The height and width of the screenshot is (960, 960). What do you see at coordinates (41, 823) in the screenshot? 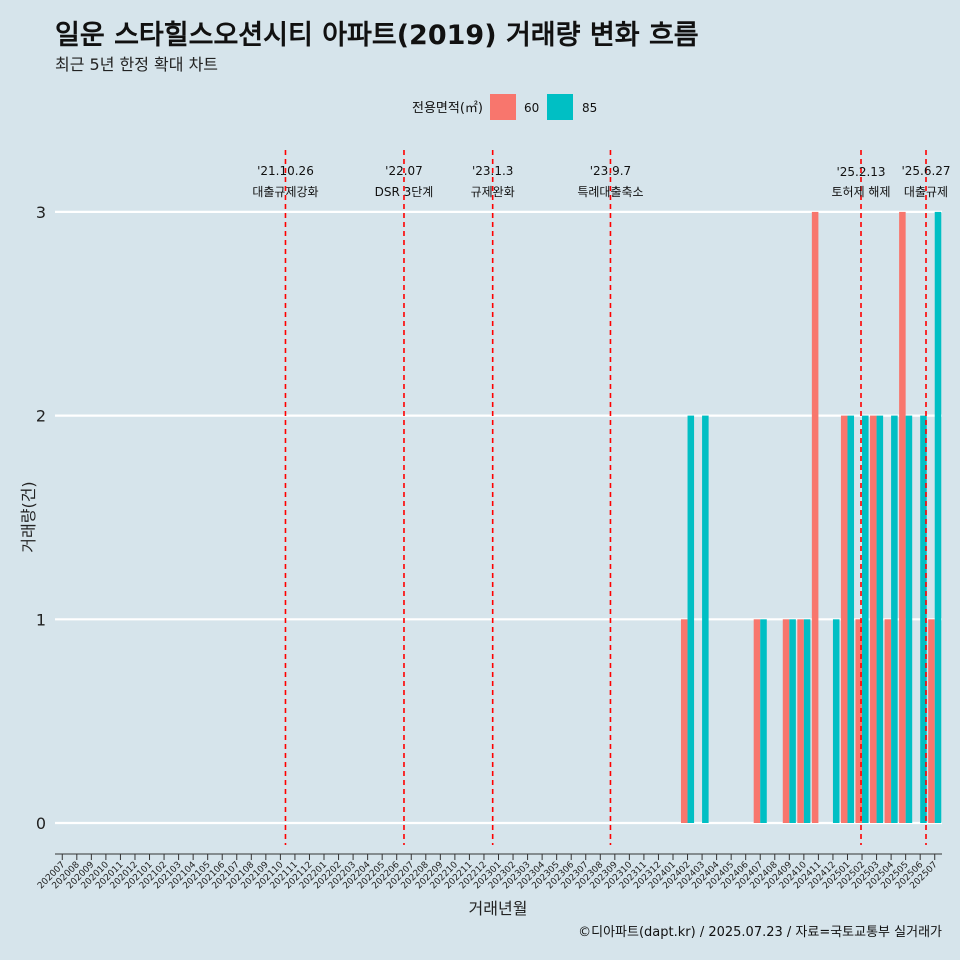
I see `y-tick-label: 0` at bounding box center [41, 823].